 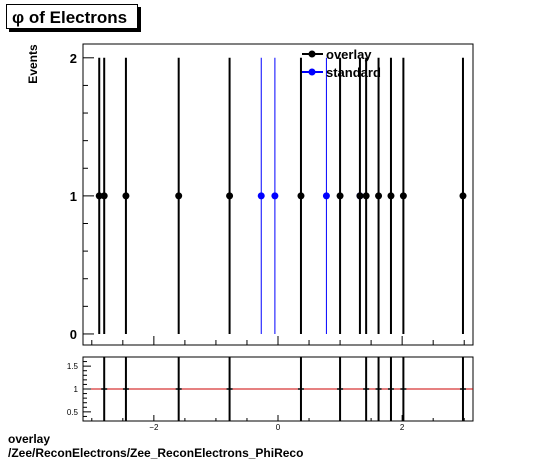 What do you see at coordinates (73, 334) in the screenshot?
I see `y-tick-label: 0` at bounding box center [73, 334].